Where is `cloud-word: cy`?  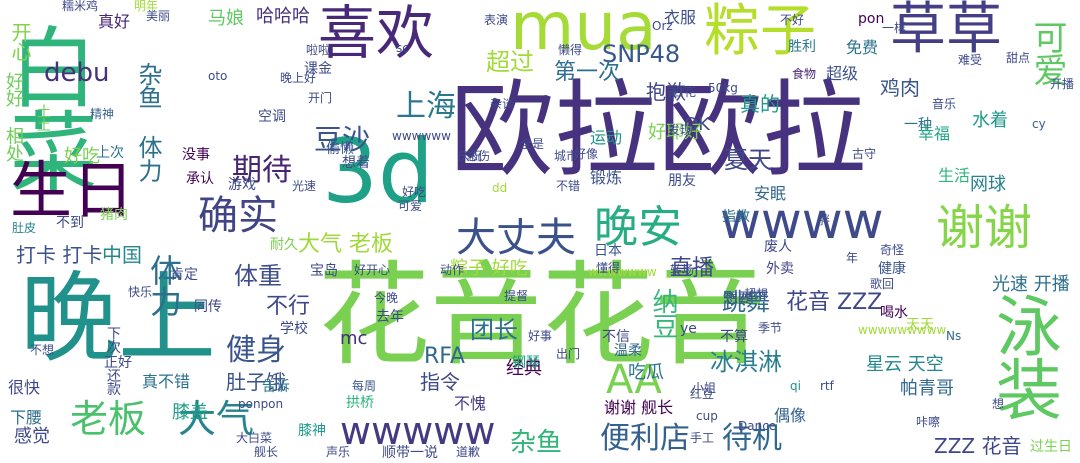
cloud-word: cy is located at coordinates (1039, 124).